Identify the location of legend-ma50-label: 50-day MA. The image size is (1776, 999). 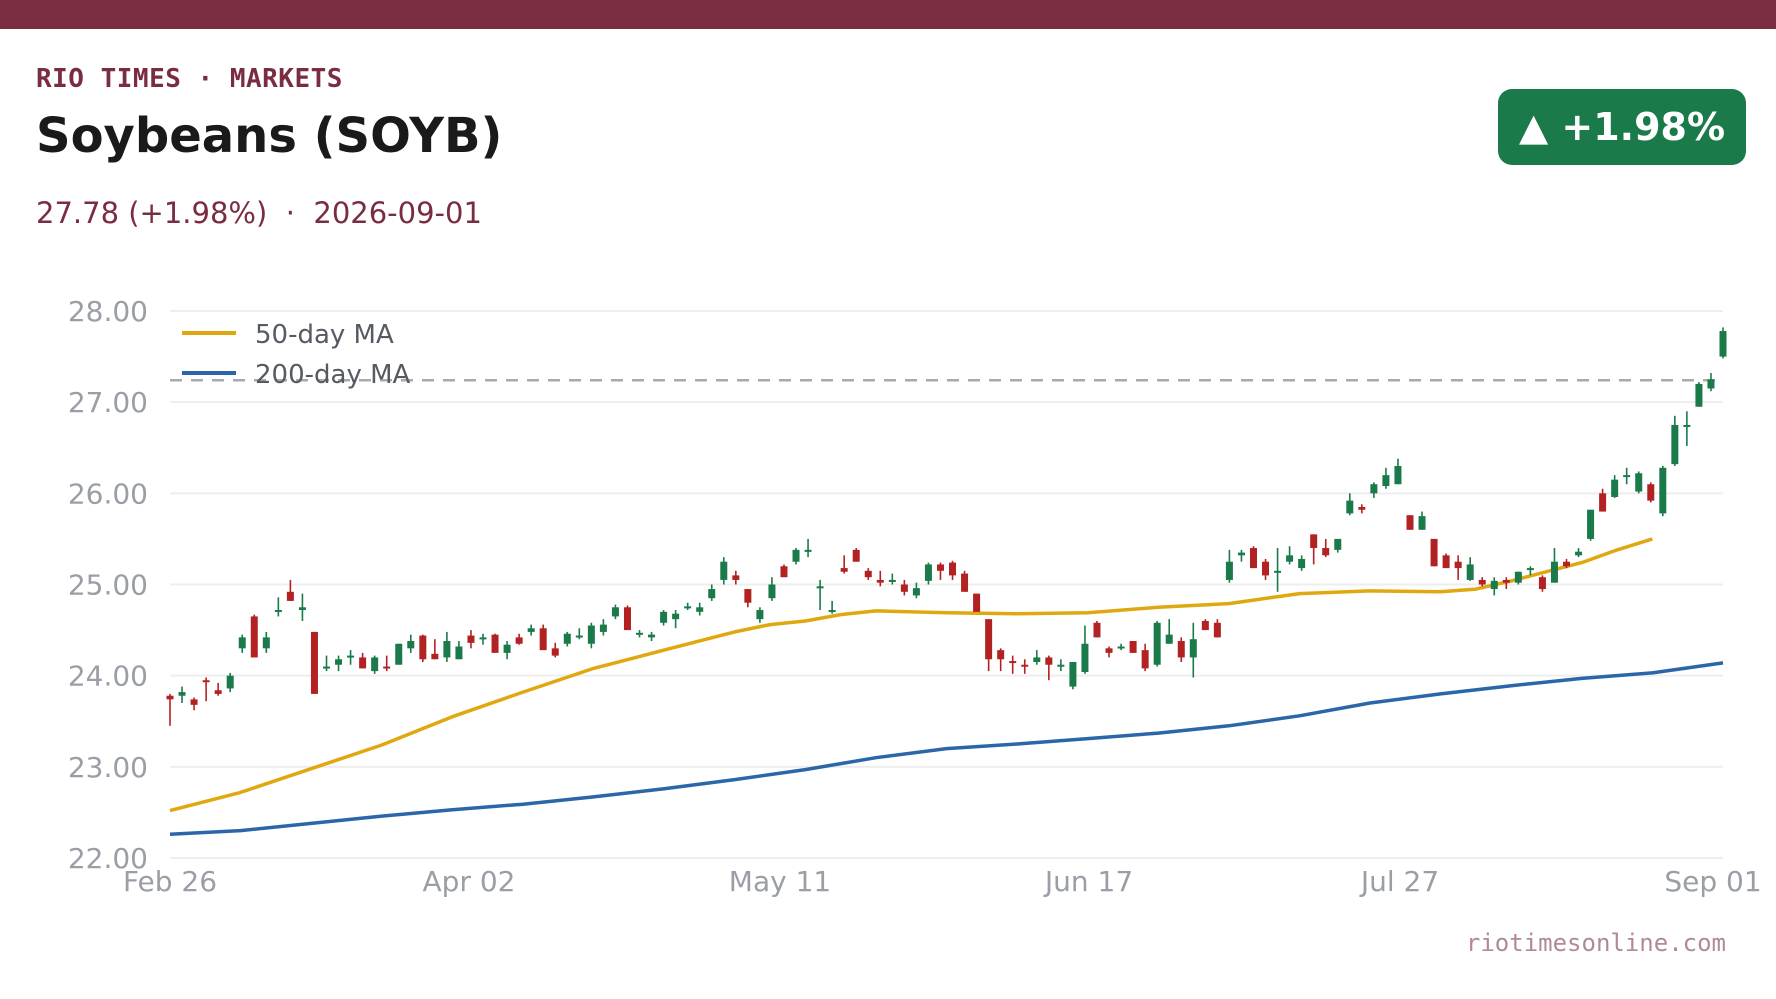
(324, 335).